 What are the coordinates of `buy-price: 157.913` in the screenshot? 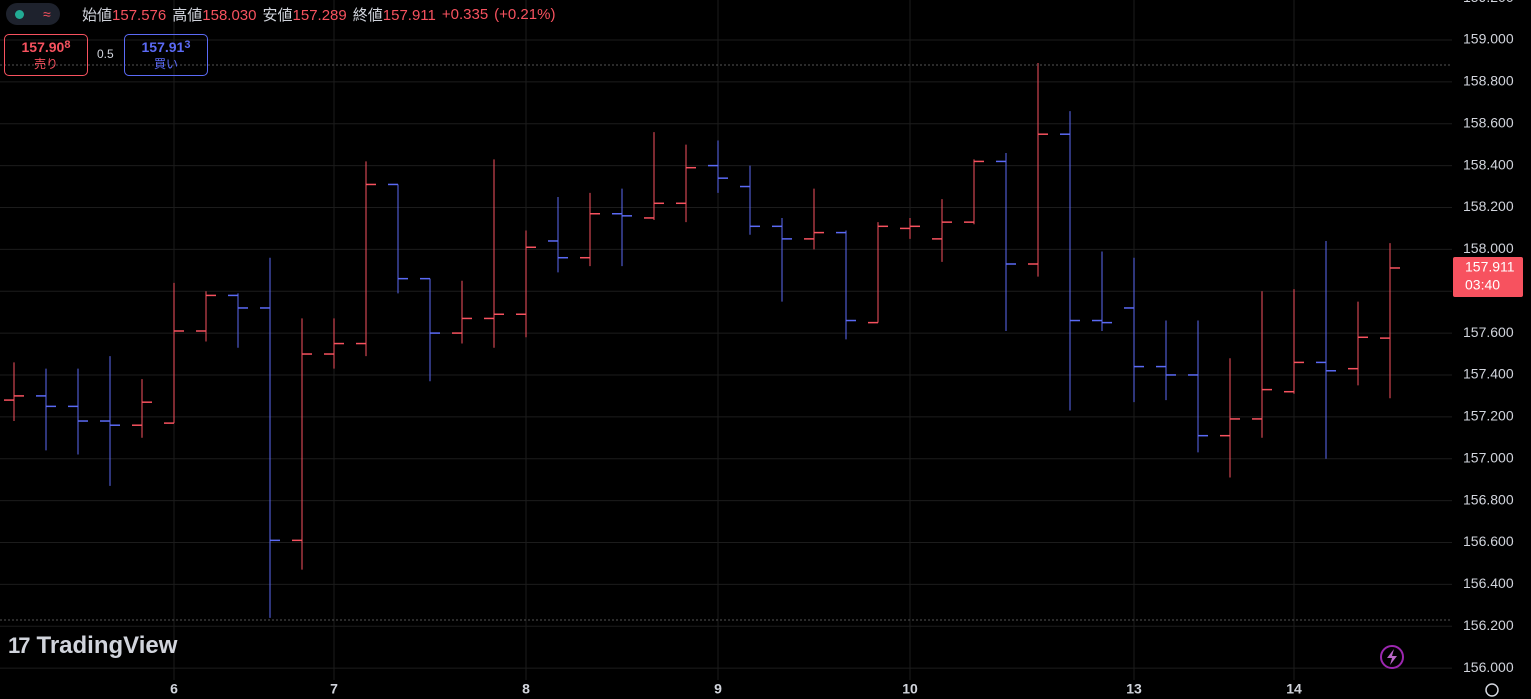 It's located at (166, 47).